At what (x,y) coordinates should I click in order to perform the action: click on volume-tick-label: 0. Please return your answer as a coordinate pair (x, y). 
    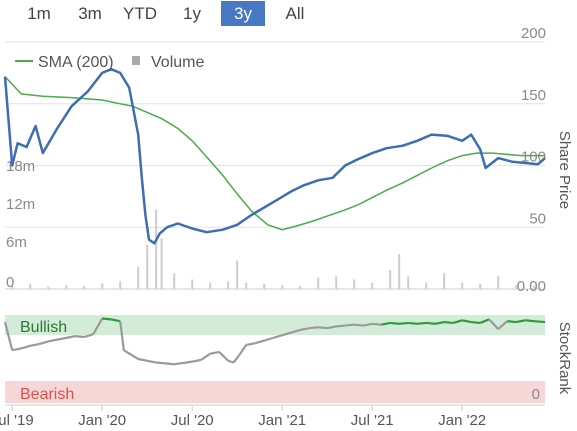
    Looking at the image, I should click on (10, 282).